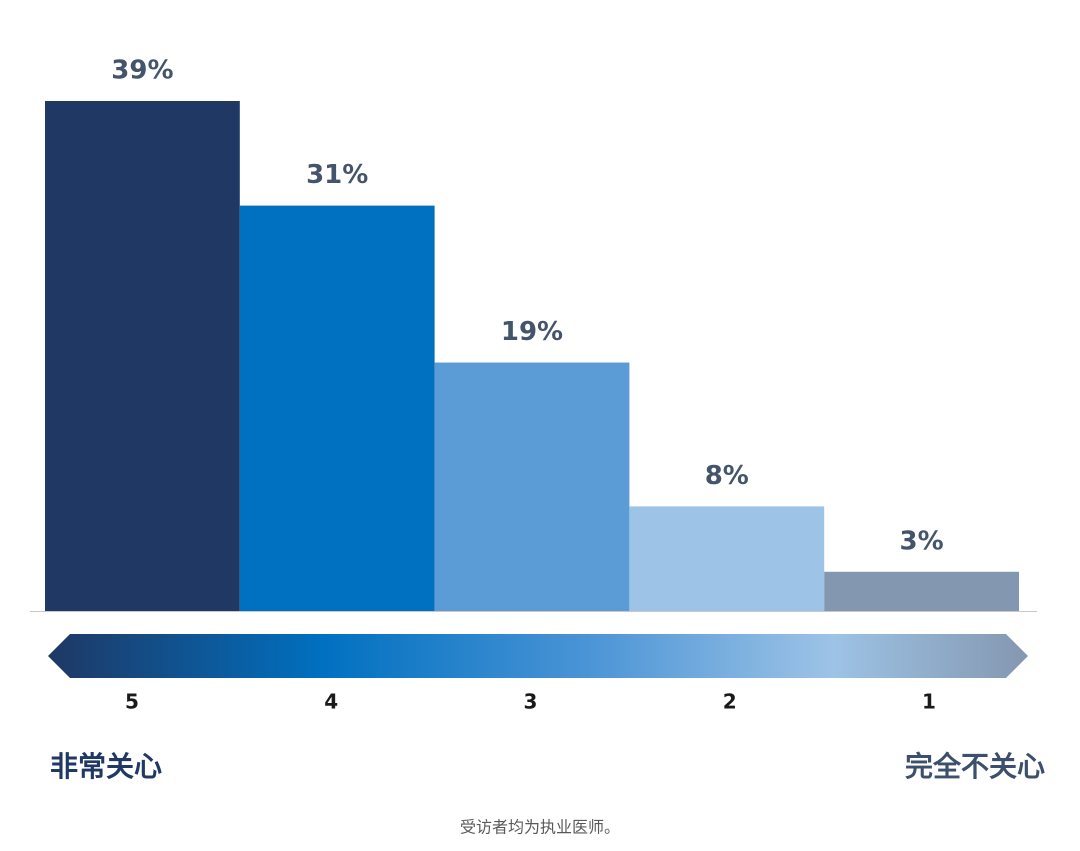  I want to click on value-label: 8%, so click(727, 476).